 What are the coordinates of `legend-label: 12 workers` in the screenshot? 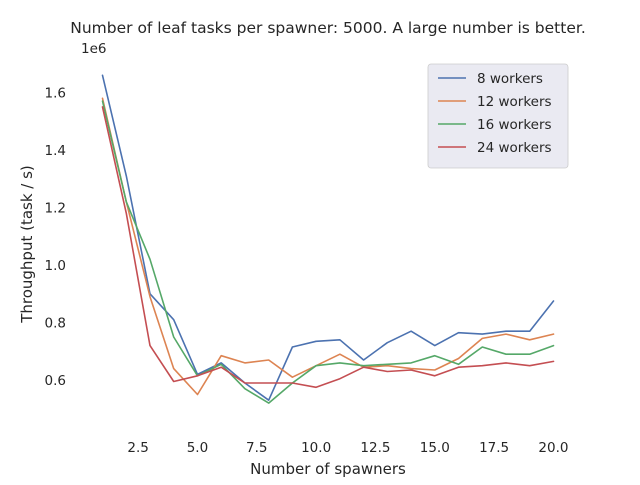 It's located at (514, 102).